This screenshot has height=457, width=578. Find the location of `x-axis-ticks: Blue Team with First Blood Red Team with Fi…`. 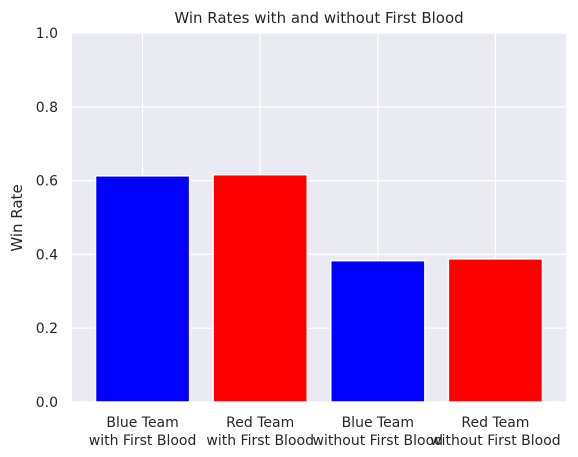

x-axis-ticks: Blue Team with First Blood Red Team with Fi… is located at coordinates (325, 432).